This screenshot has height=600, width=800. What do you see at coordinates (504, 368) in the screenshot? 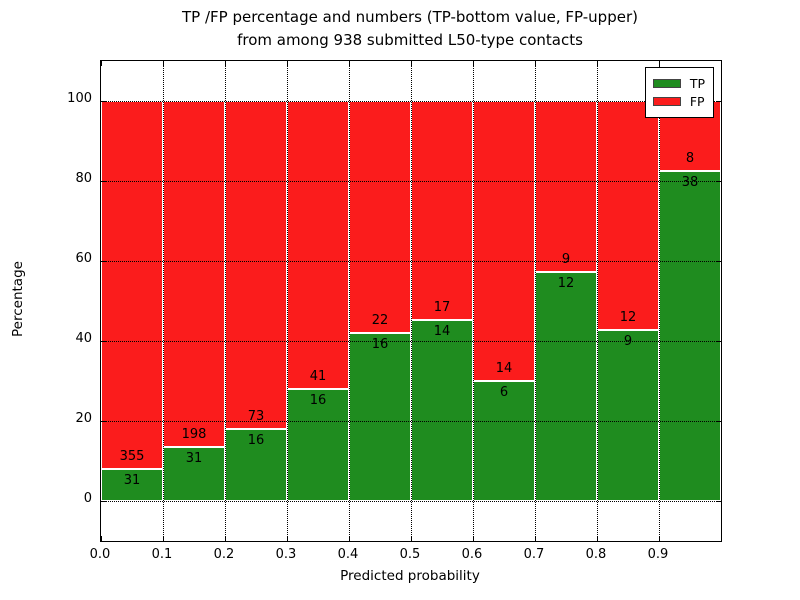
I see `fp-count-label: 14` at bounding box center [504, 368].